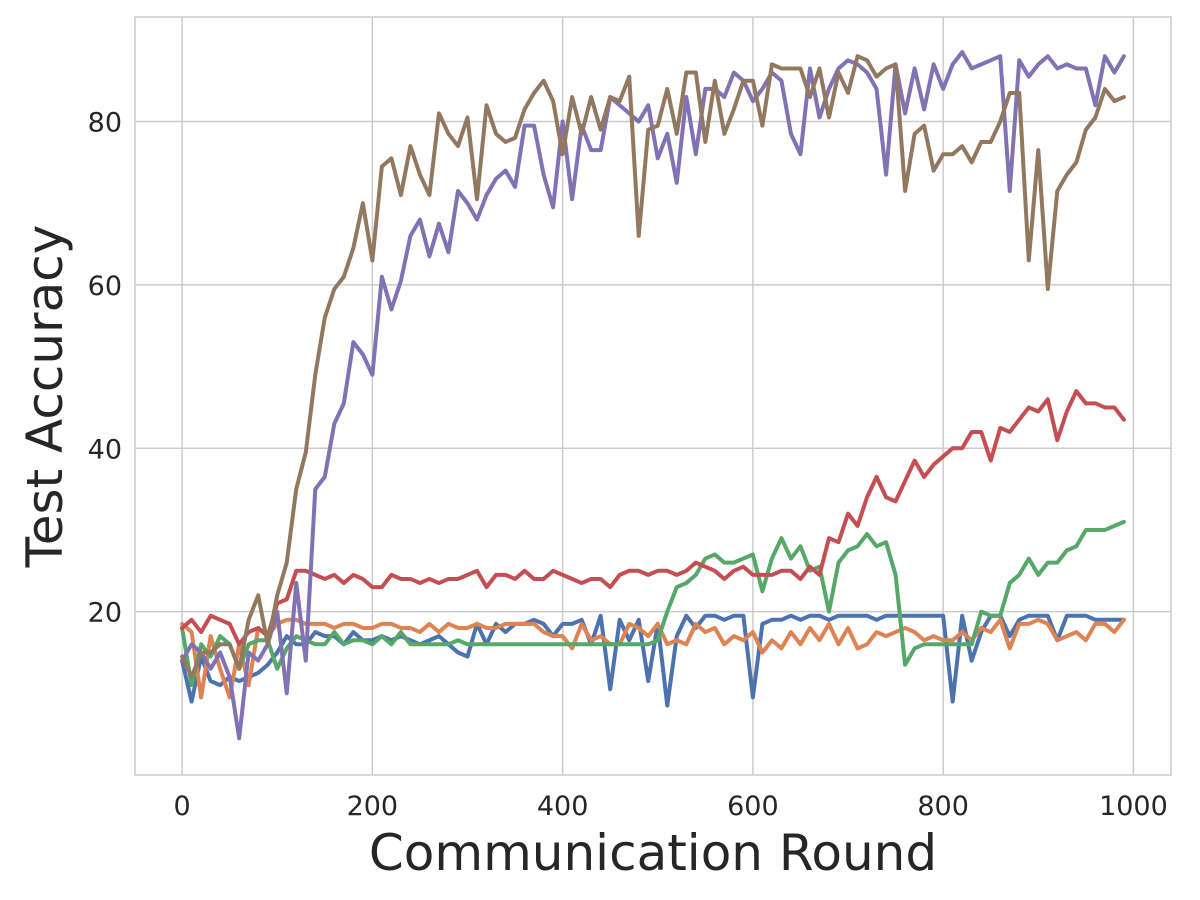 This screenshot has width=1200, height=900. I want to click on y-tick-label: 60, so click(105, 286).